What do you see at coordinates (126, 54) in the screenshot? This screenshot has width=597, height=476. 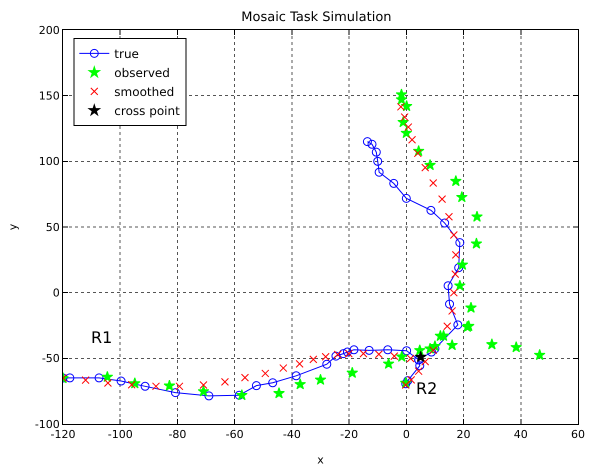 I see `legend-label: true` at bounding box center [126, 54].